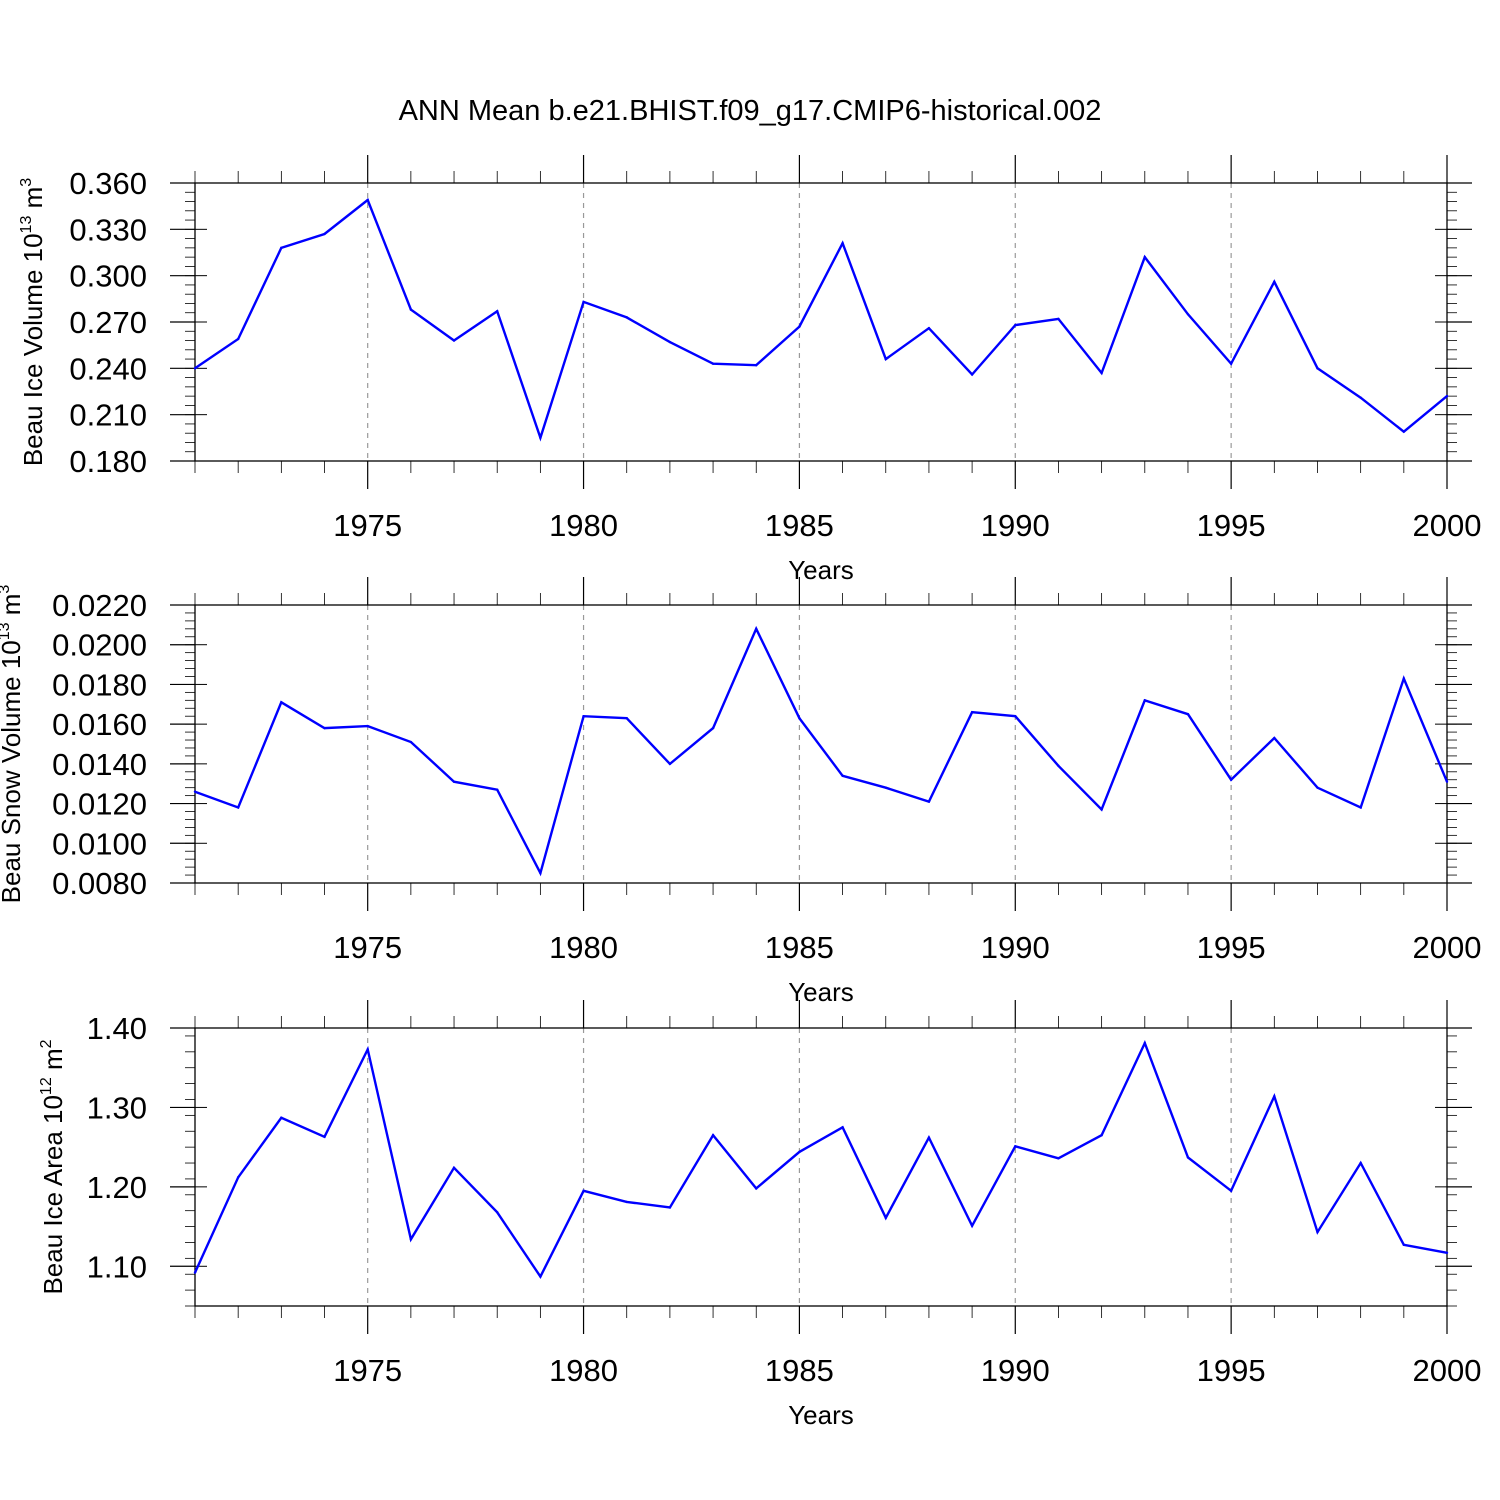 This screenshot has width=1500, height=1500. What do you see at coordinates (99, 883) in the screenshot?
I see `y-tick-label: 0.0080` at bounding box center [99, 883].